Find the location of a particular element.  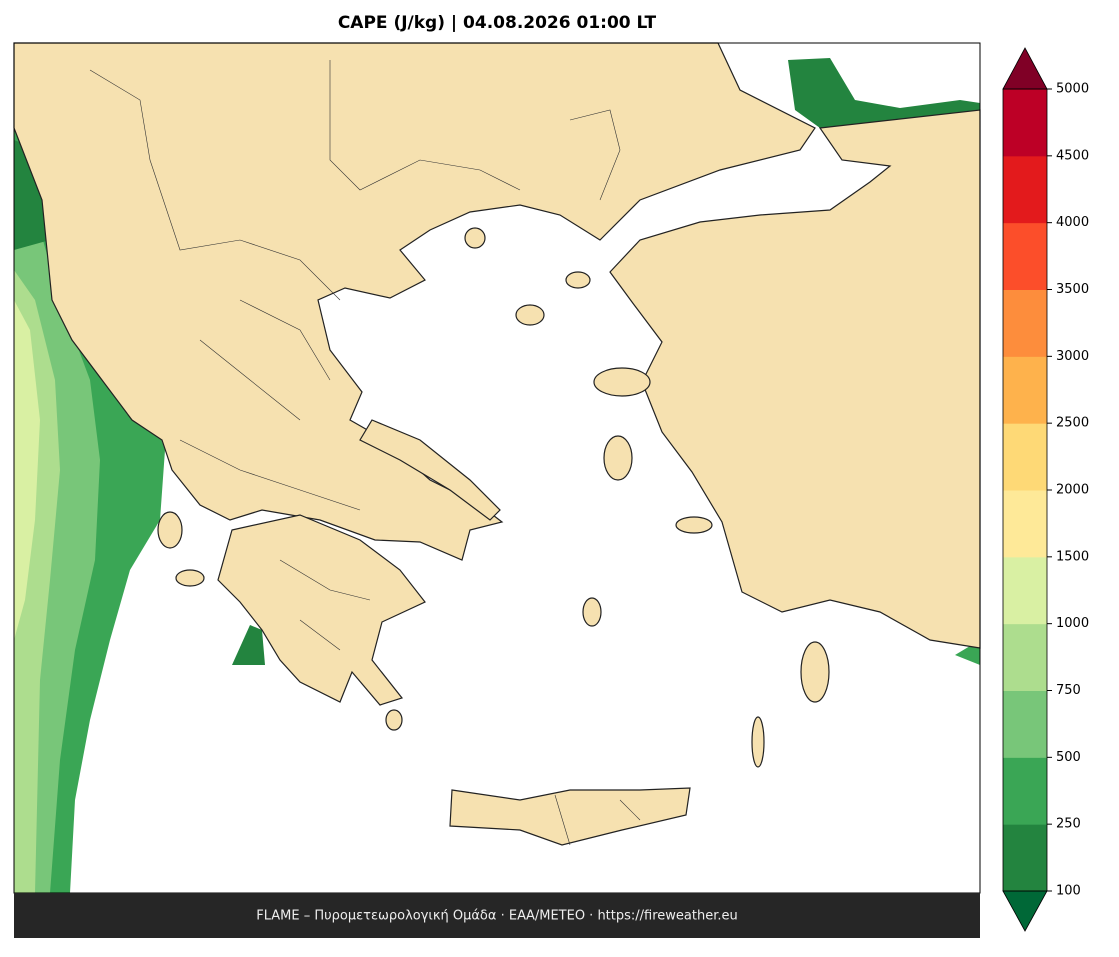

colorbar-tick-label: 250 is located at coordinates (1068, 824).